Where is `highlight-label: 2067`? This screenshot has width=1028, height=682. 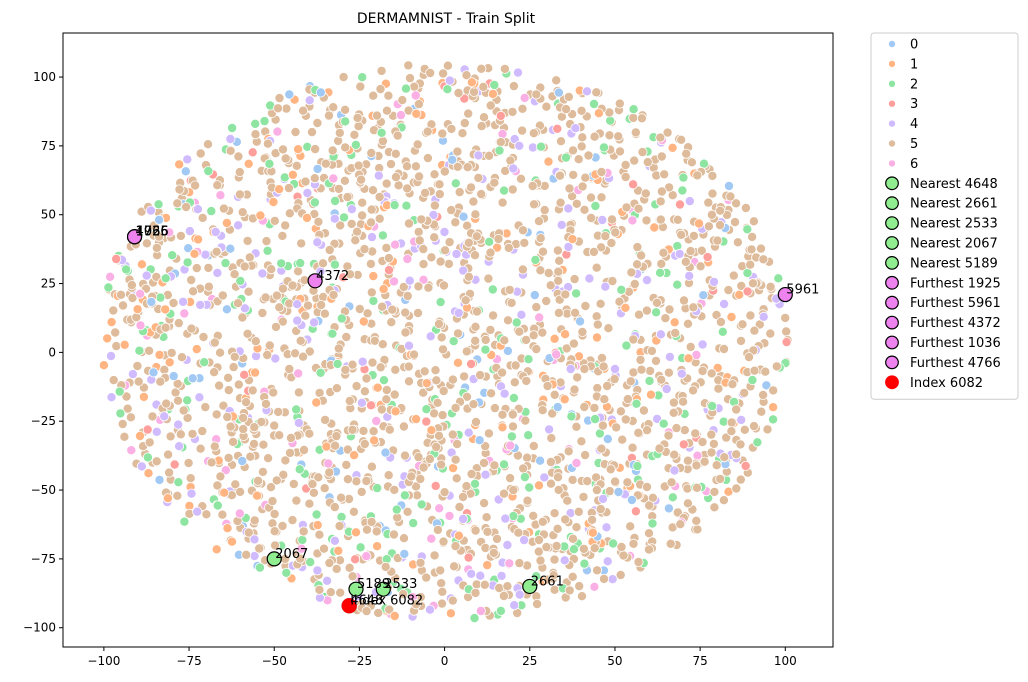 highlight-label: 2067 is located at coordinates (291, 554).